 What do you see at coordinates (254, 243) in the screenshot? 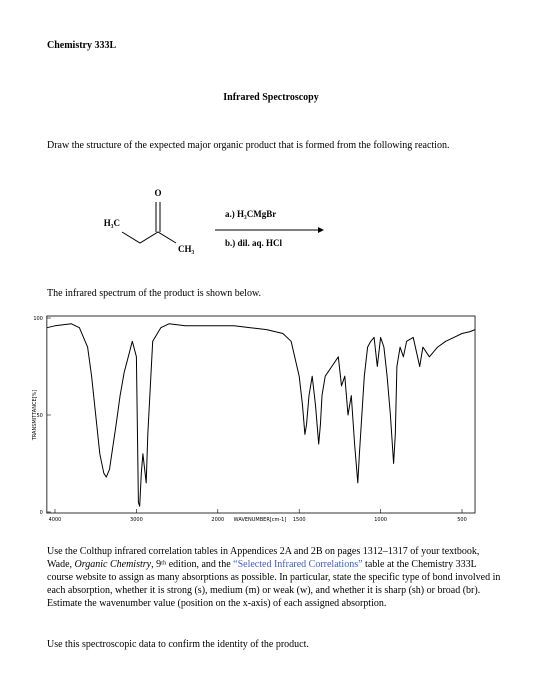
I see `reagent: b.) dil. aq. HCl` at bounding box center [254, 243].